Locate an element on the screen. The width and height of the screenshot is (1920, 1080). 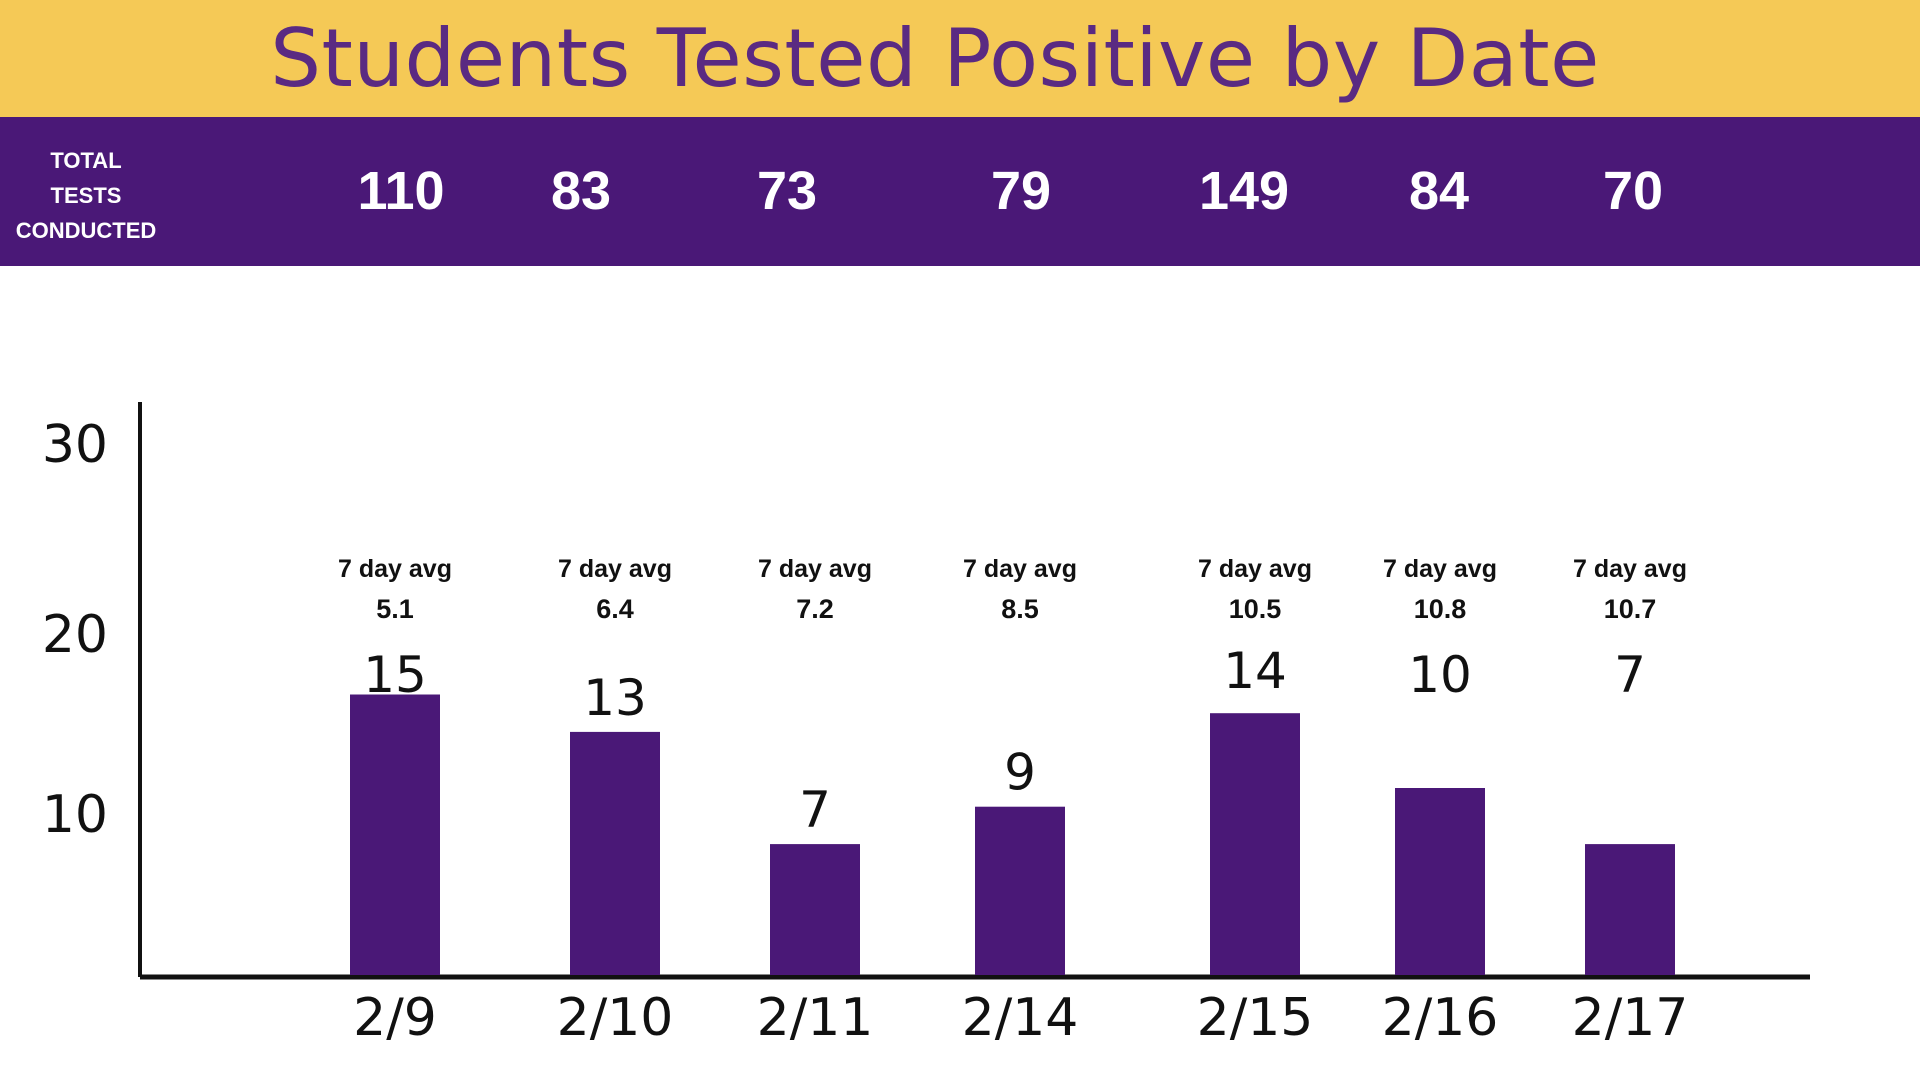
total-tests-label: TOTAL TESTS CONDUCTED is located at coordinates (86, 195).